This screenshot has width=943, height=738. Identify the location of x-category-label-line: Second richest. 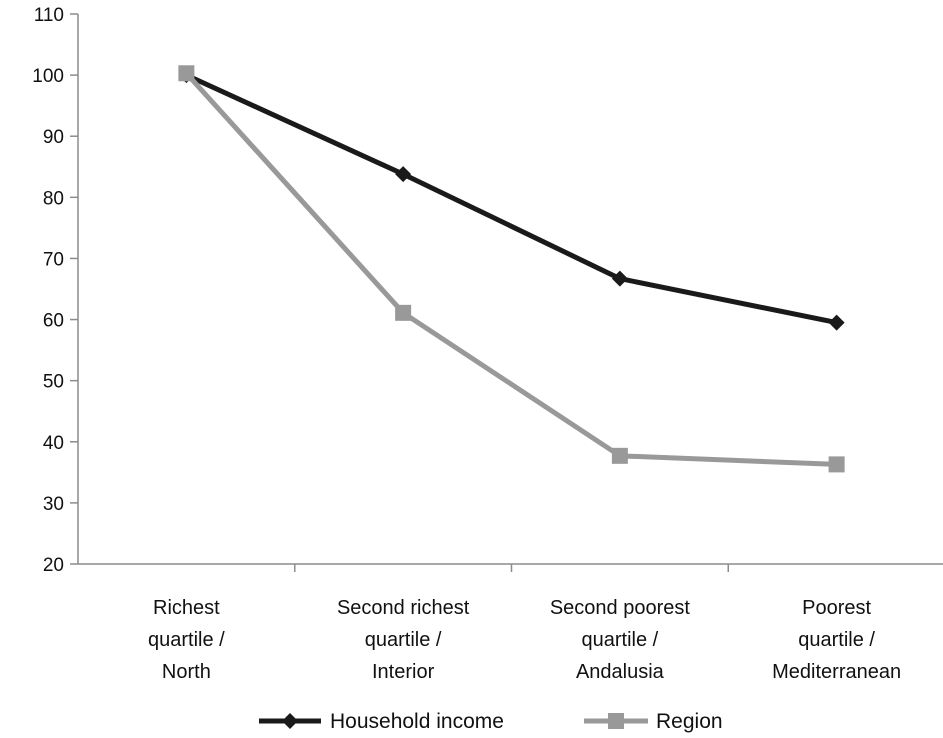
(403, 608).